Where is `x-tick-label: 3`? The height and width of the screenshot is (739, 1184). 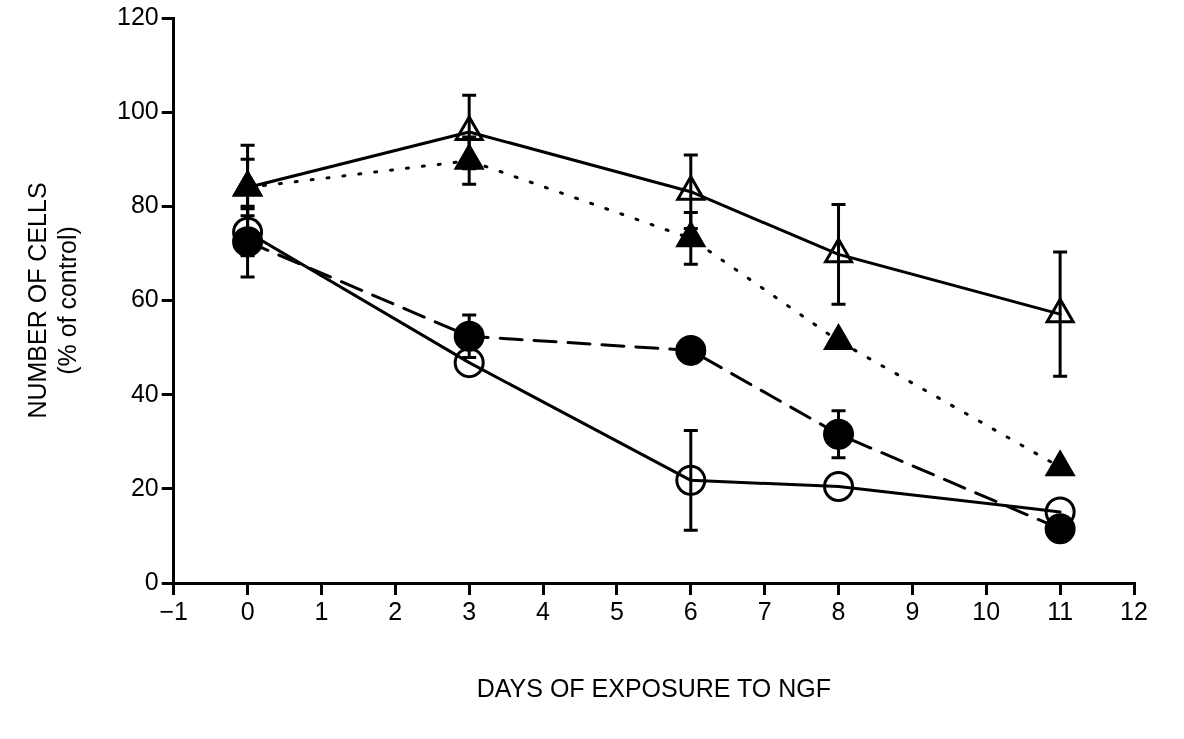 x-tick-label: 3 is located at coordinates (469, 610).